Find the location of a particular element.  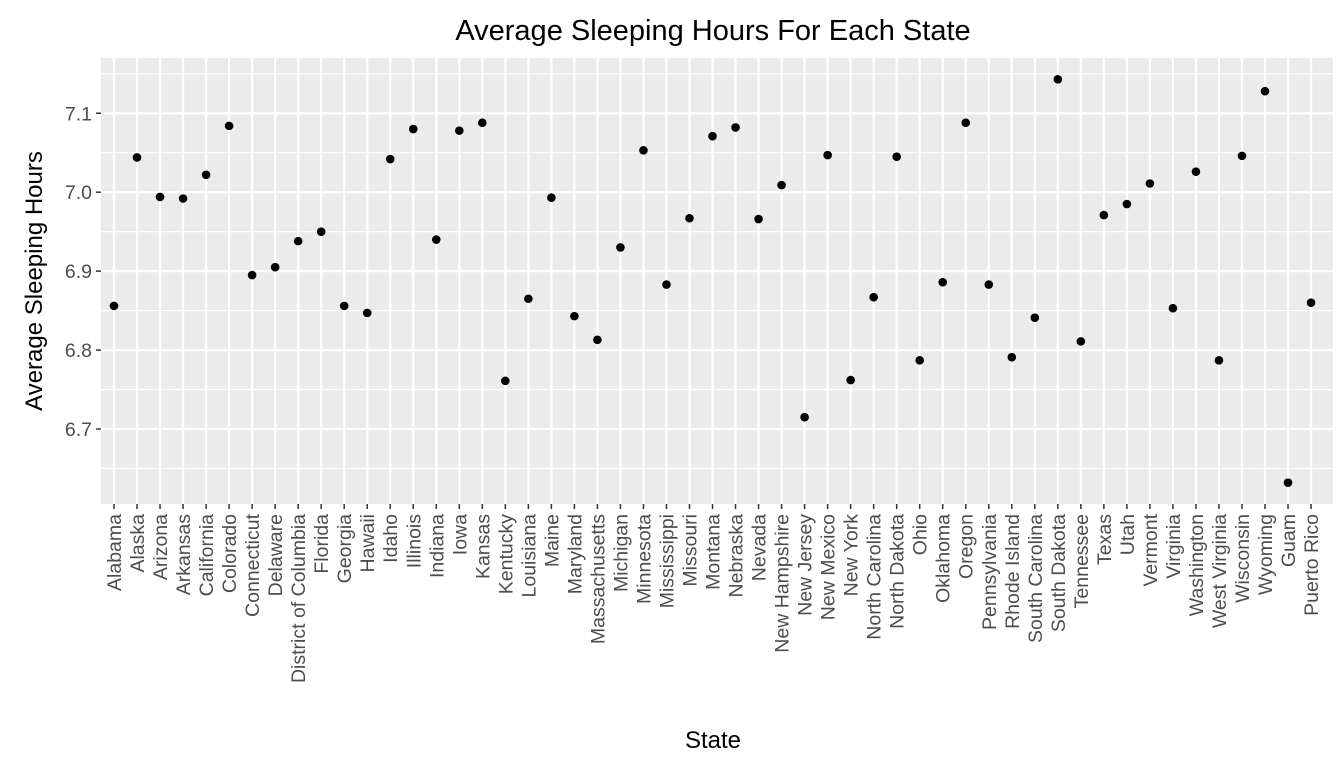

x-tick-label: Washington is located at coordinates (1197, 565).